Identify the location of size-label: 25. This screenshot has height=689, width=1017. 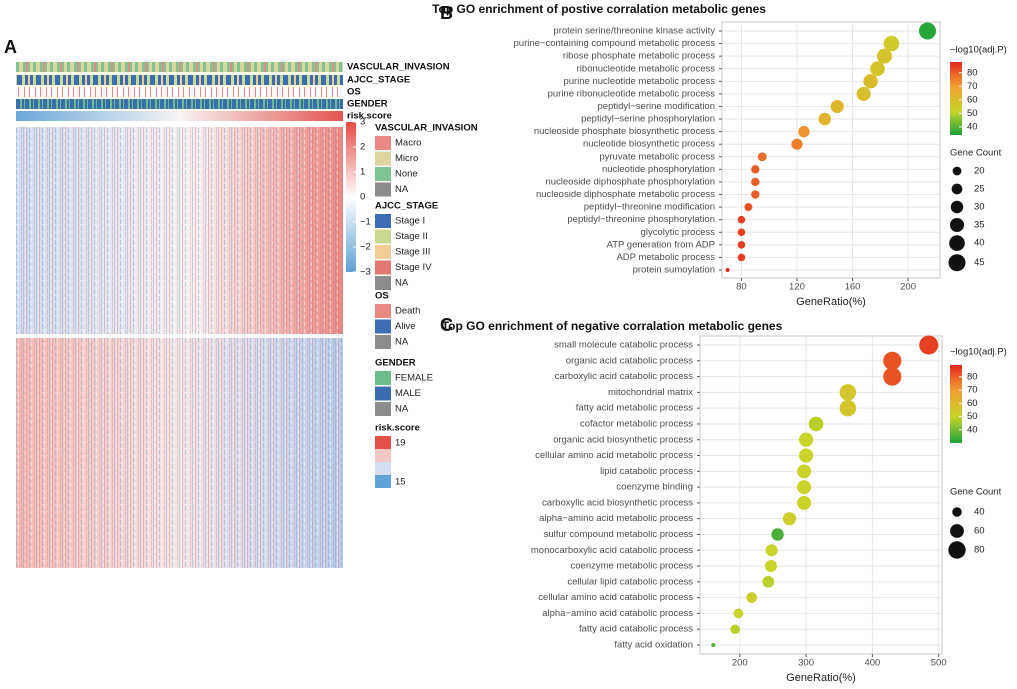
(979, 189).